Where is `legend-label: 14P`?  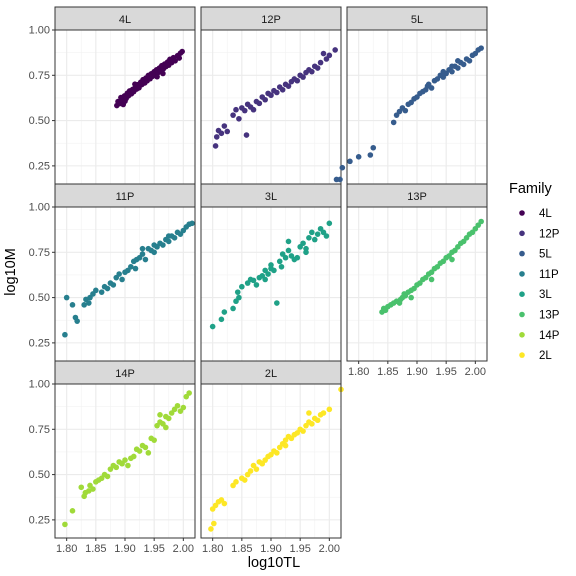
legend-label: 14P is located at coordinates (549, 336).